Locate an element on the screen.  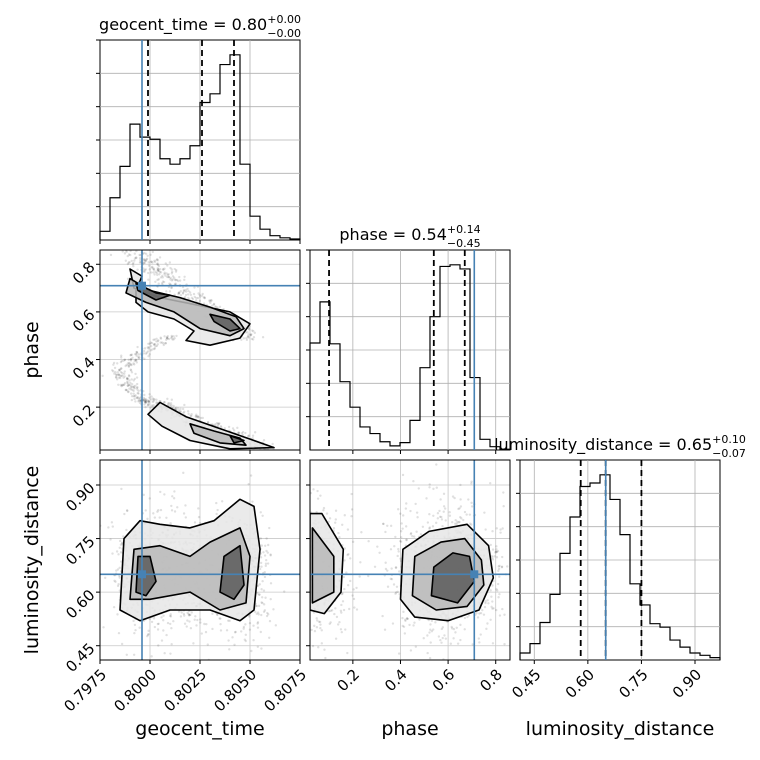
panel-content is located at coordinates (200, 350).